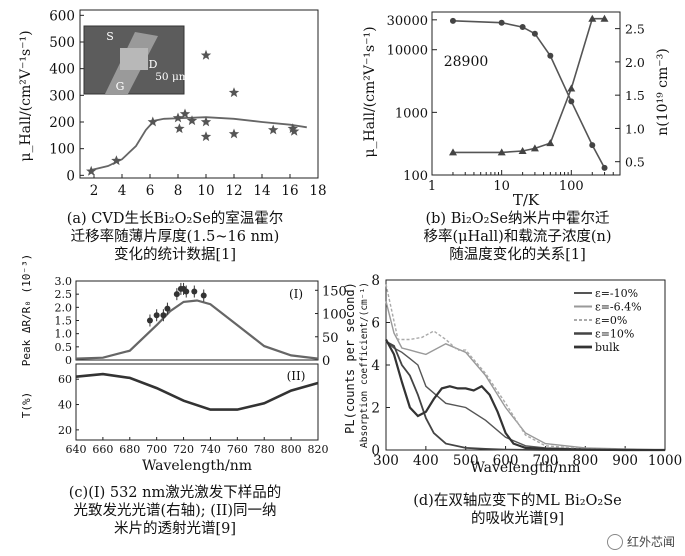 The image size is (685, 556). I want to click on x-tick-label-a: 16, so click(289, 191).